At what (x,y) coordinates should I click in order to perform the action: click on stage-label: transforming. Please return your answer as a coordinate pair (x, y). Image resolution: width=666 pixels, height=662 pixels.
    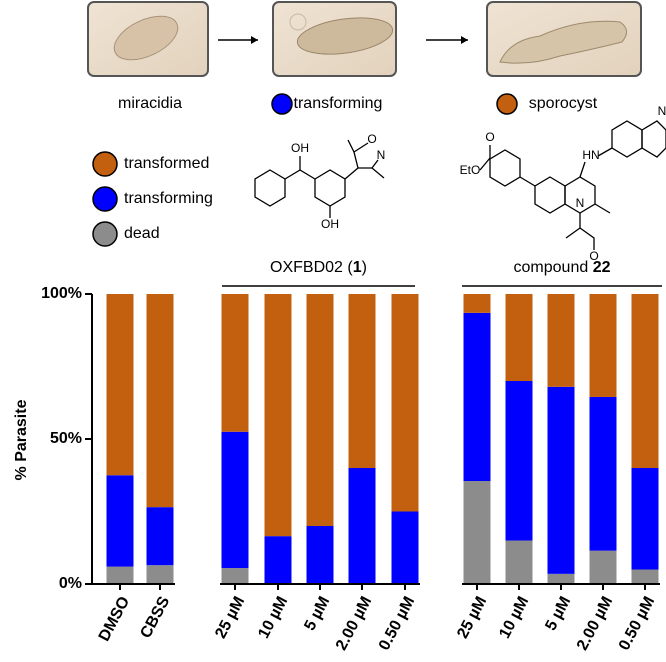
    Looking at the image, I should click on (338, 103).